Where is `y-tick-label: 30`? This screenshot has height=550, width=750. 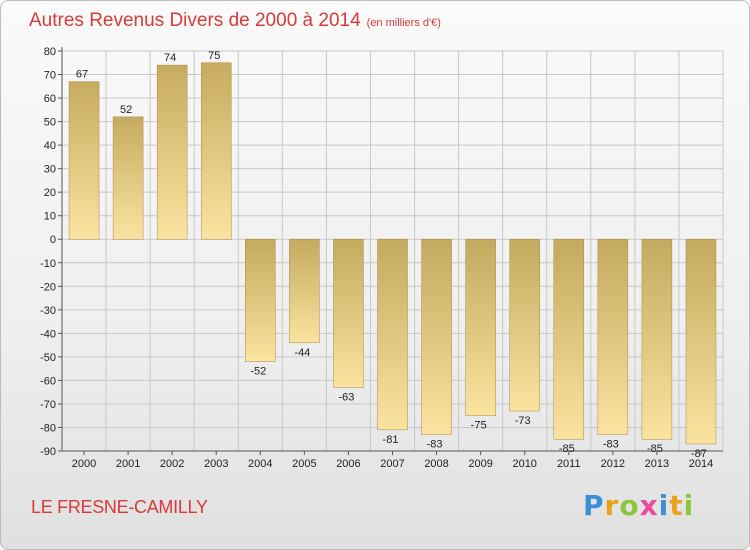 y-tick-label: 30 is located at coordinates (50, 170).